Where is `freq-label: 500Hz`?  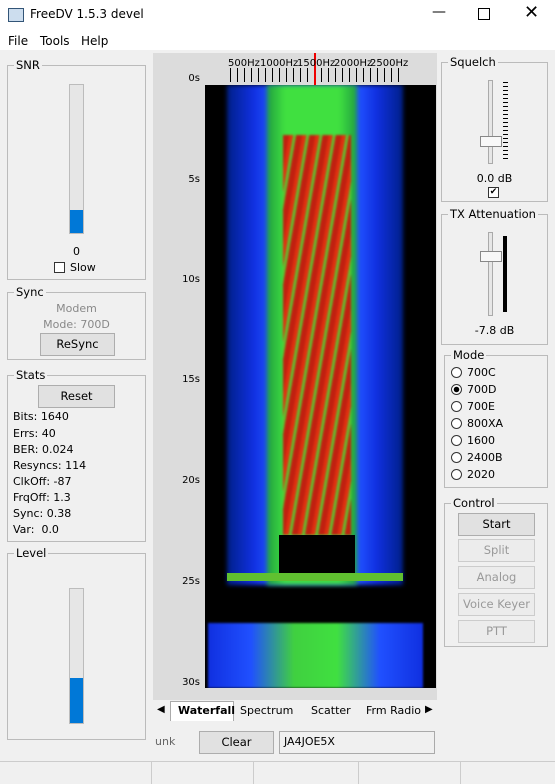
freq-label: 500Hz is located at coordinates (244, 63).